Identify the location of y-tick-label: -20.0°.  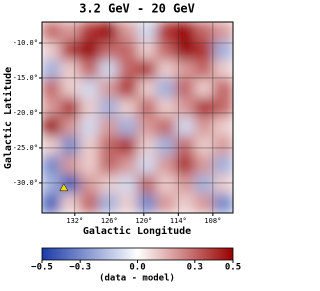
(25, 113).